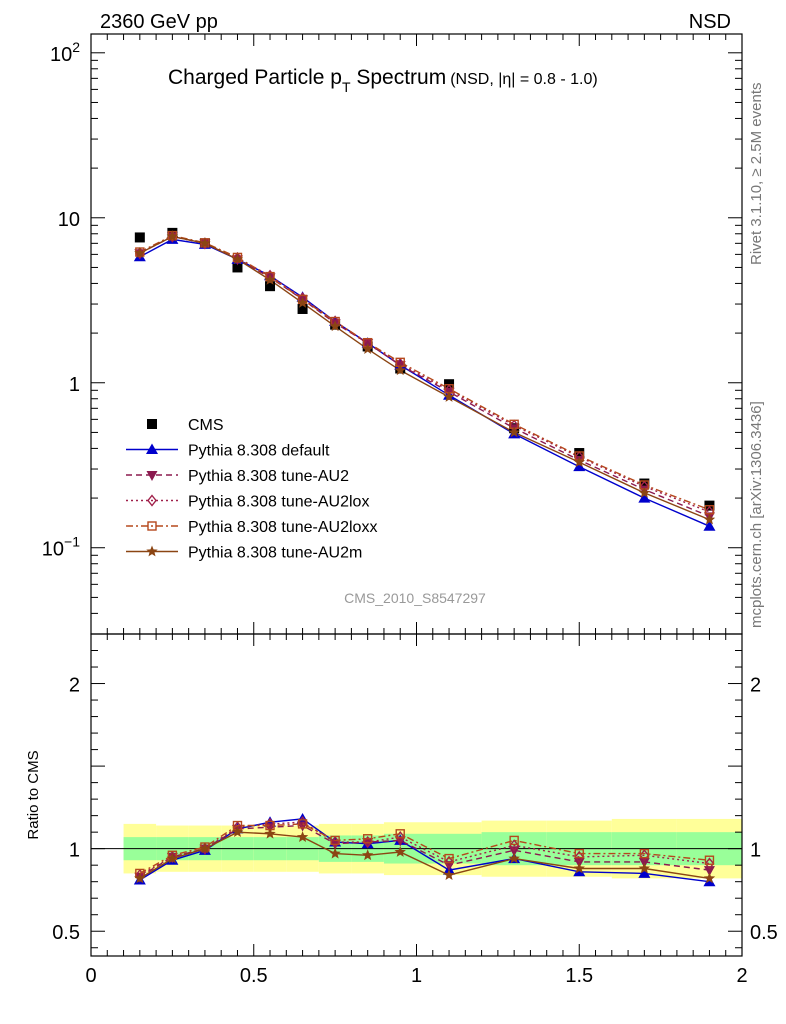  I want to click on ratio-line-au2, so click(424, 851).